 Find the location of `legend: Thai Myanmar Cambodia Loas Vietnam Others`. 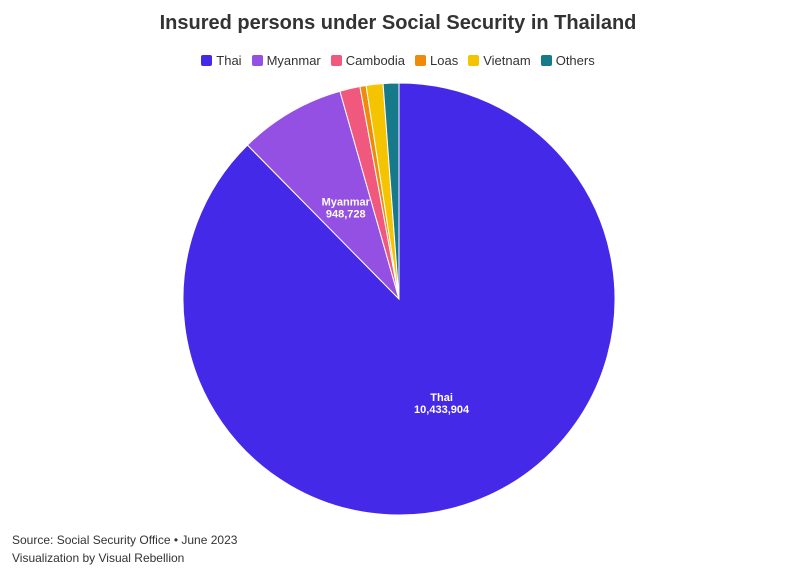

legend: Thai Myanmar Cambodia Loas Vietnam Others is located at coordinates (398, 60).